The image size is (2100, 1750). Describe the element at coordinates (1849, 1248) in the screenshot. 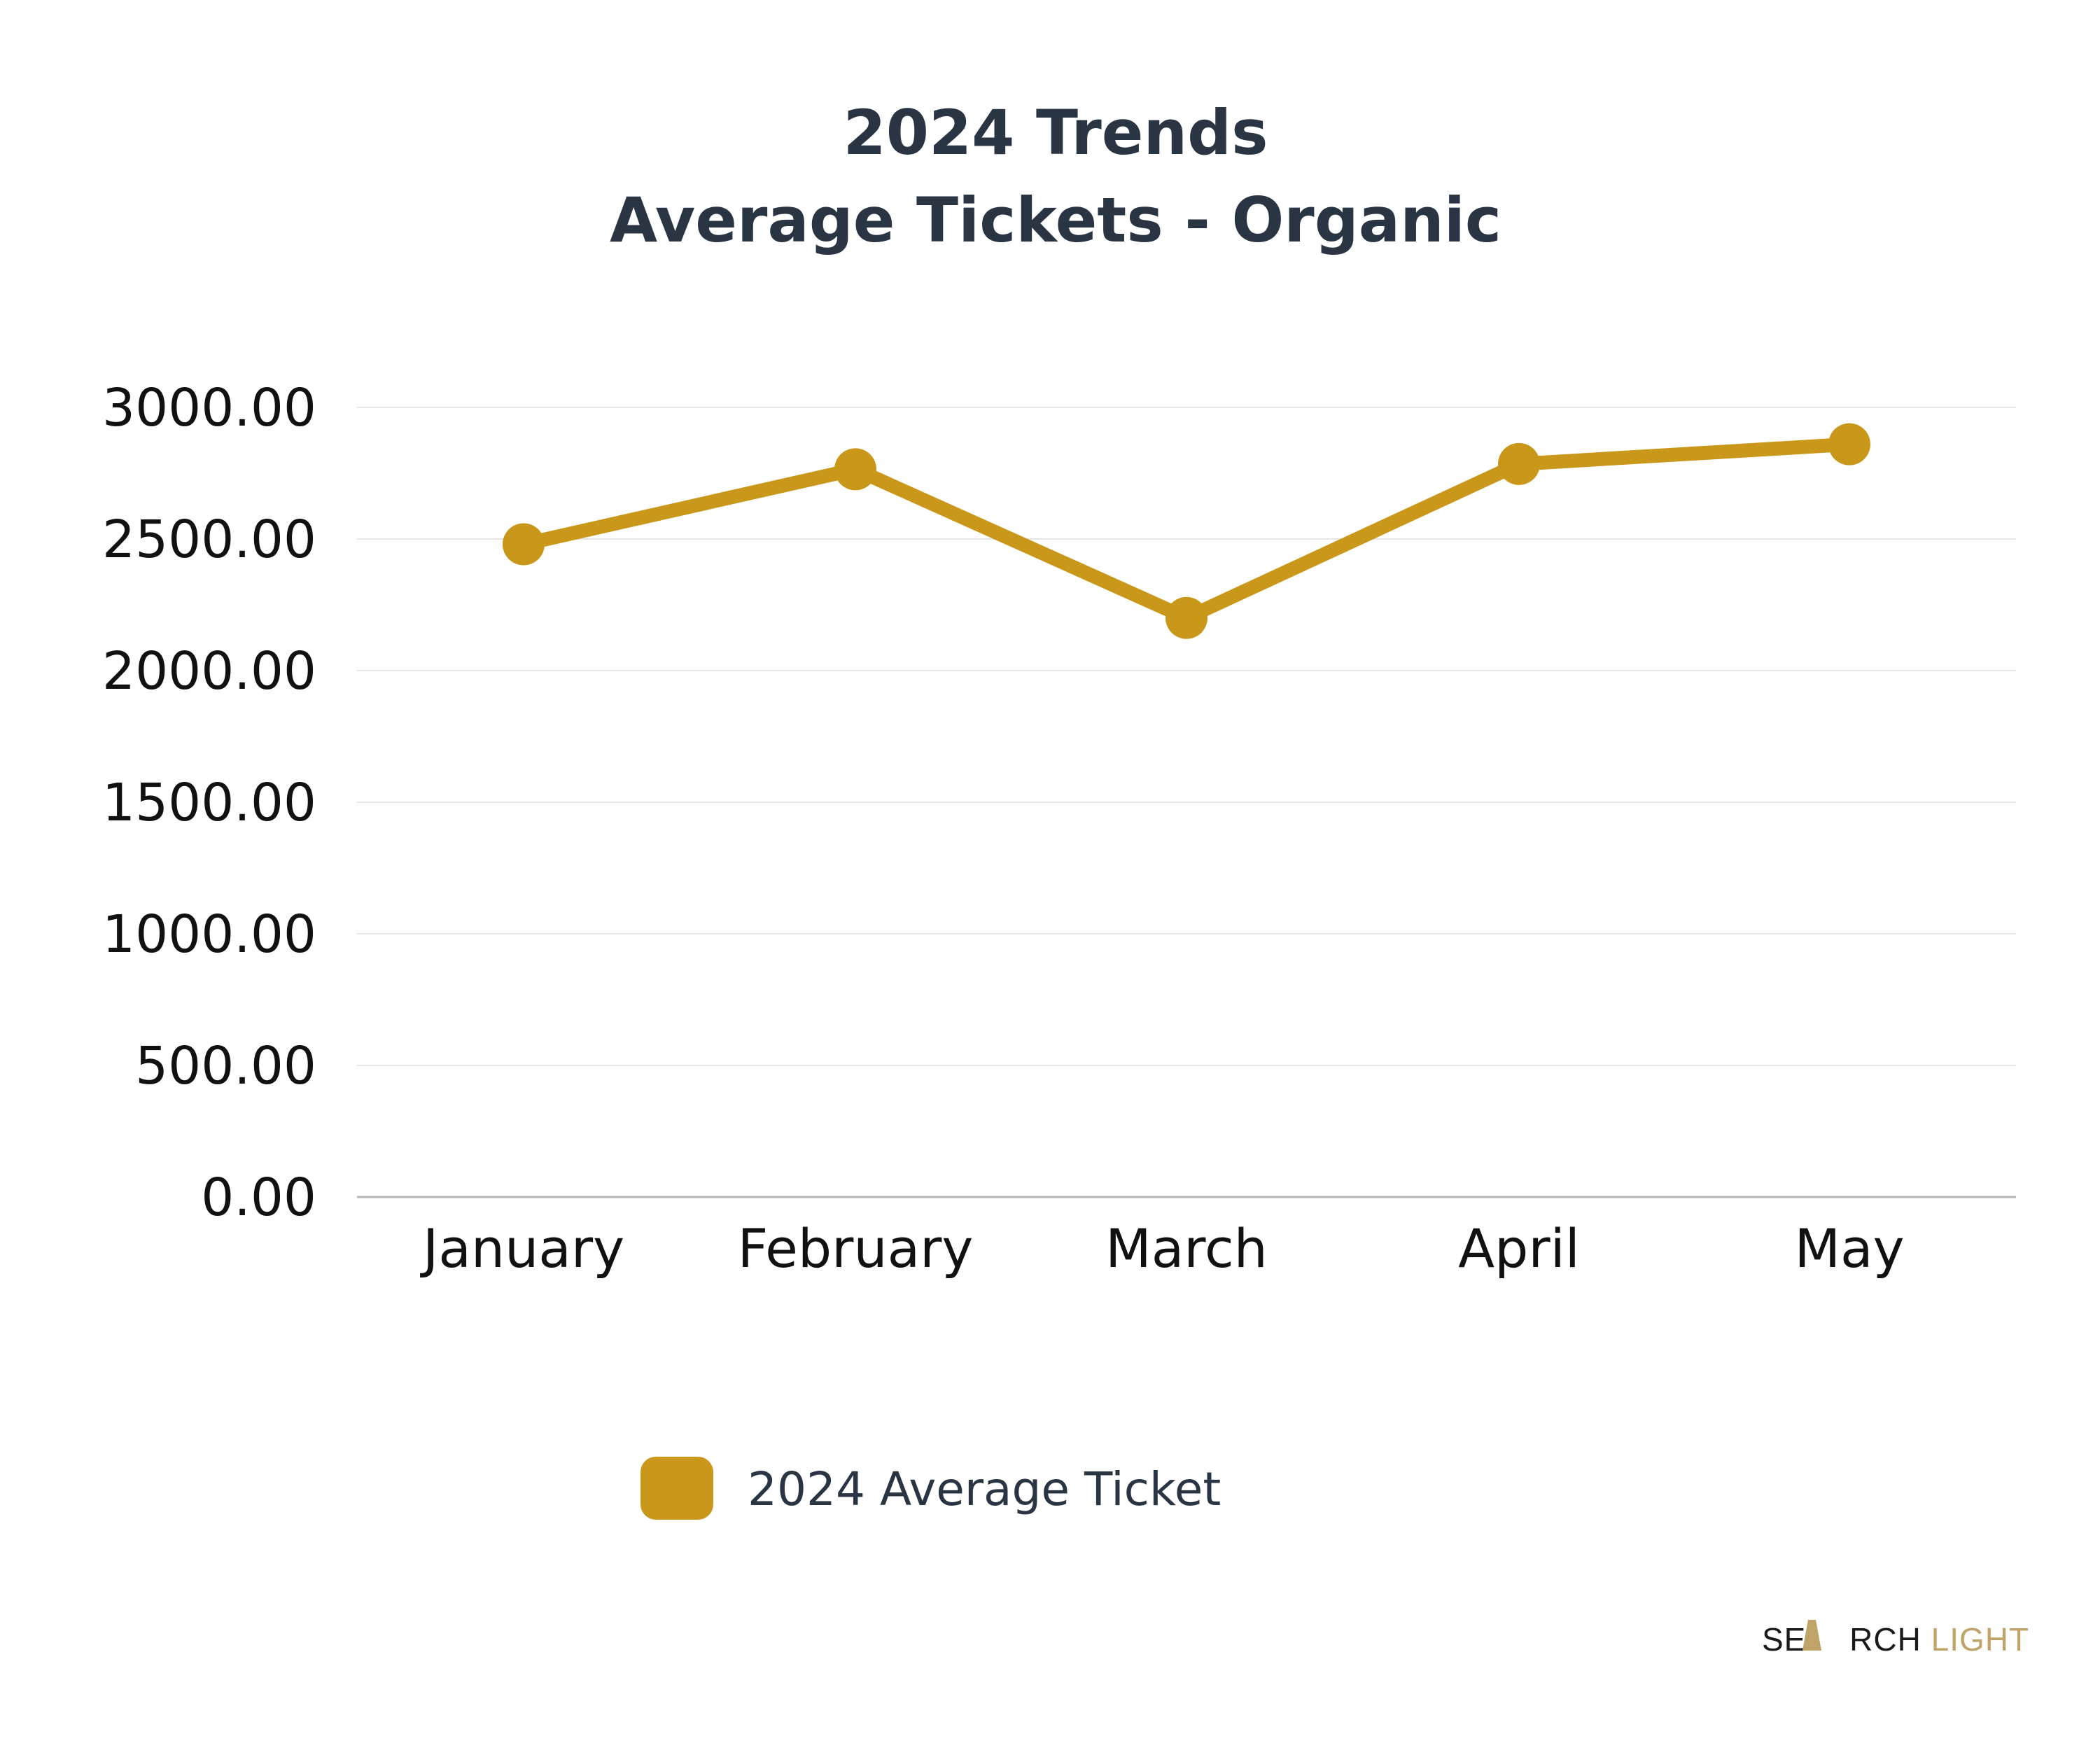

I see `x-tick-label: May` at that location.